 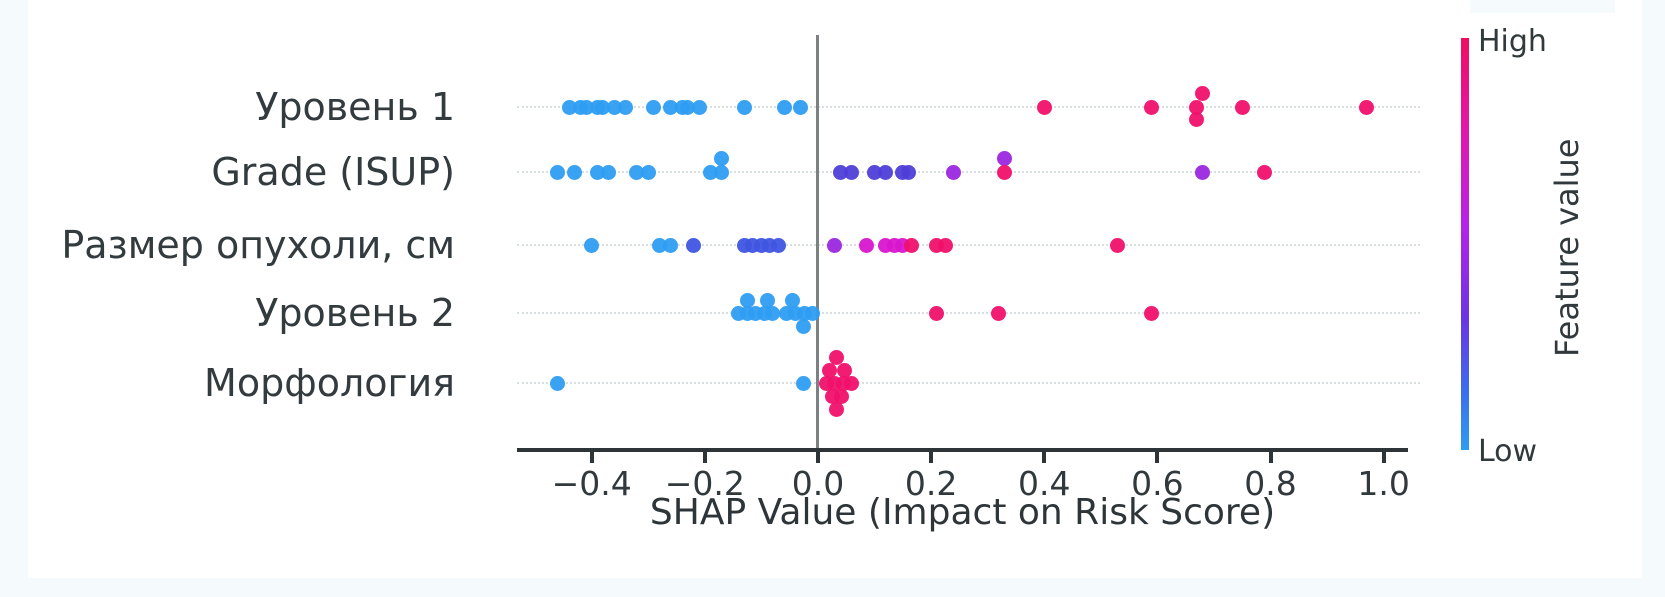 What do you see at coordinates (329, 383) in the screenshot?
I see `y-axis-label: Морфология` at bounding box center [329, 383].